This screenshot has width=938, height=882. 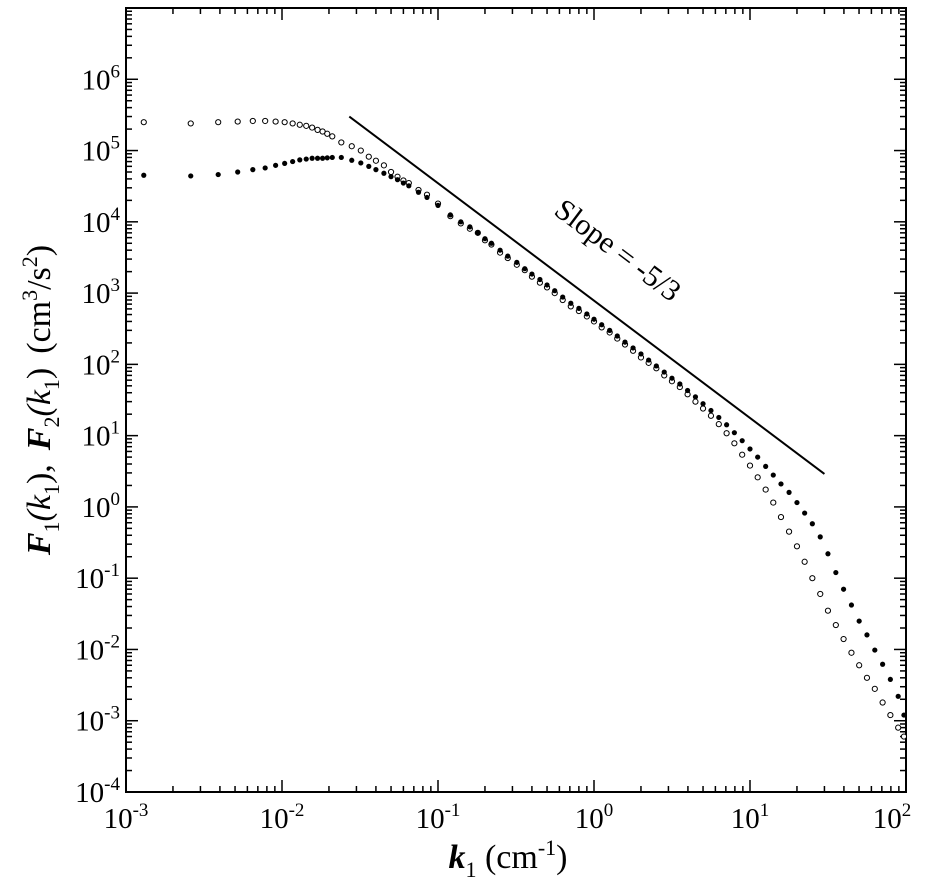 I want to click on y-tick-label: 10⁻⁴, so click(x=97, y=791).